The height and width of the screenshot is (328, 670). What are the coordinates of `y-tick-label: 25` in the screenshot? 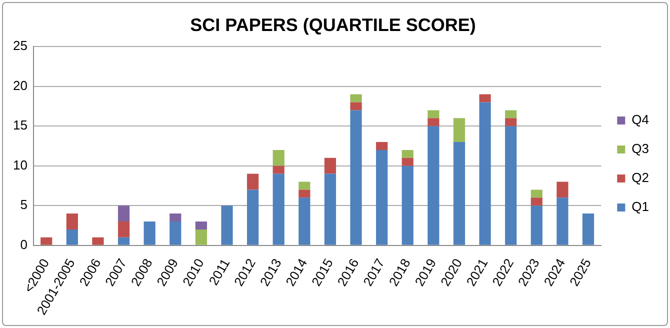 It's located at (20, 46).